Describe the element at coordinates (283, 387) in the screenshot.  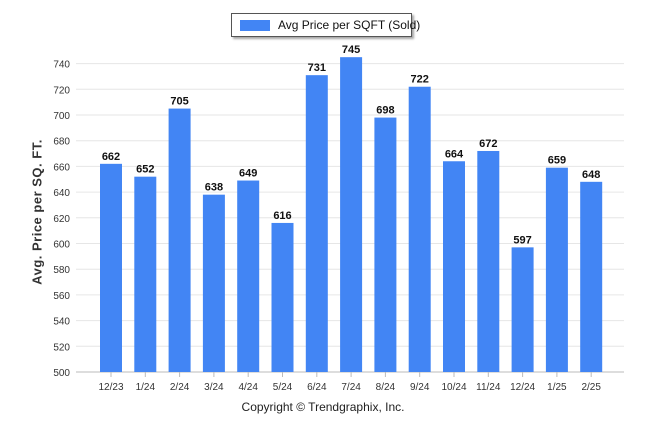
I see `x-tick-label: 5/24` at that location.